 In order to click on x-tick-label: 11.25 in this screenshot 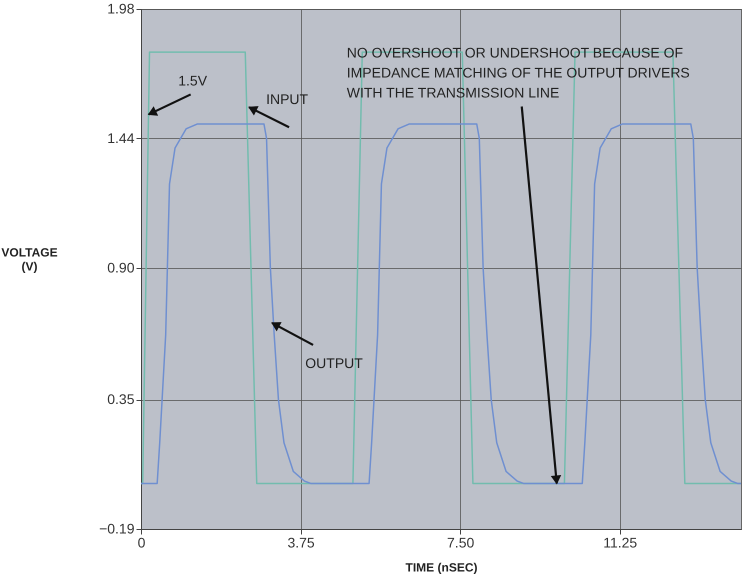, I will do `click(620, 542)`.